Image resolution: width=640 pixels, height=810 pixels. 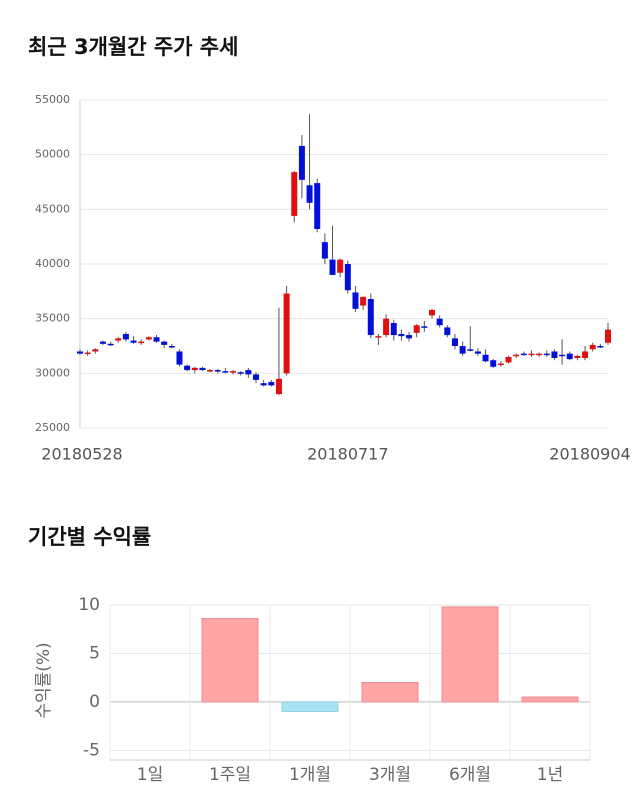 I want to click on x-tick-label: 1개월, so click(x=310, y=775).